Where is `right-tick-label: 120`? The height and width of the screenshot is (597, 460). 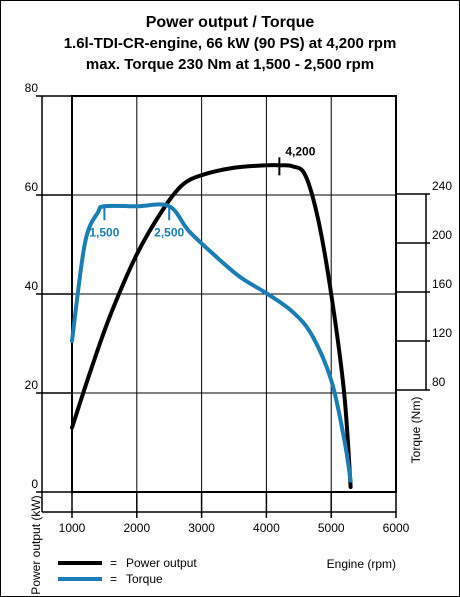 right-tick-label: 120 is located at coordinates (442, 333).